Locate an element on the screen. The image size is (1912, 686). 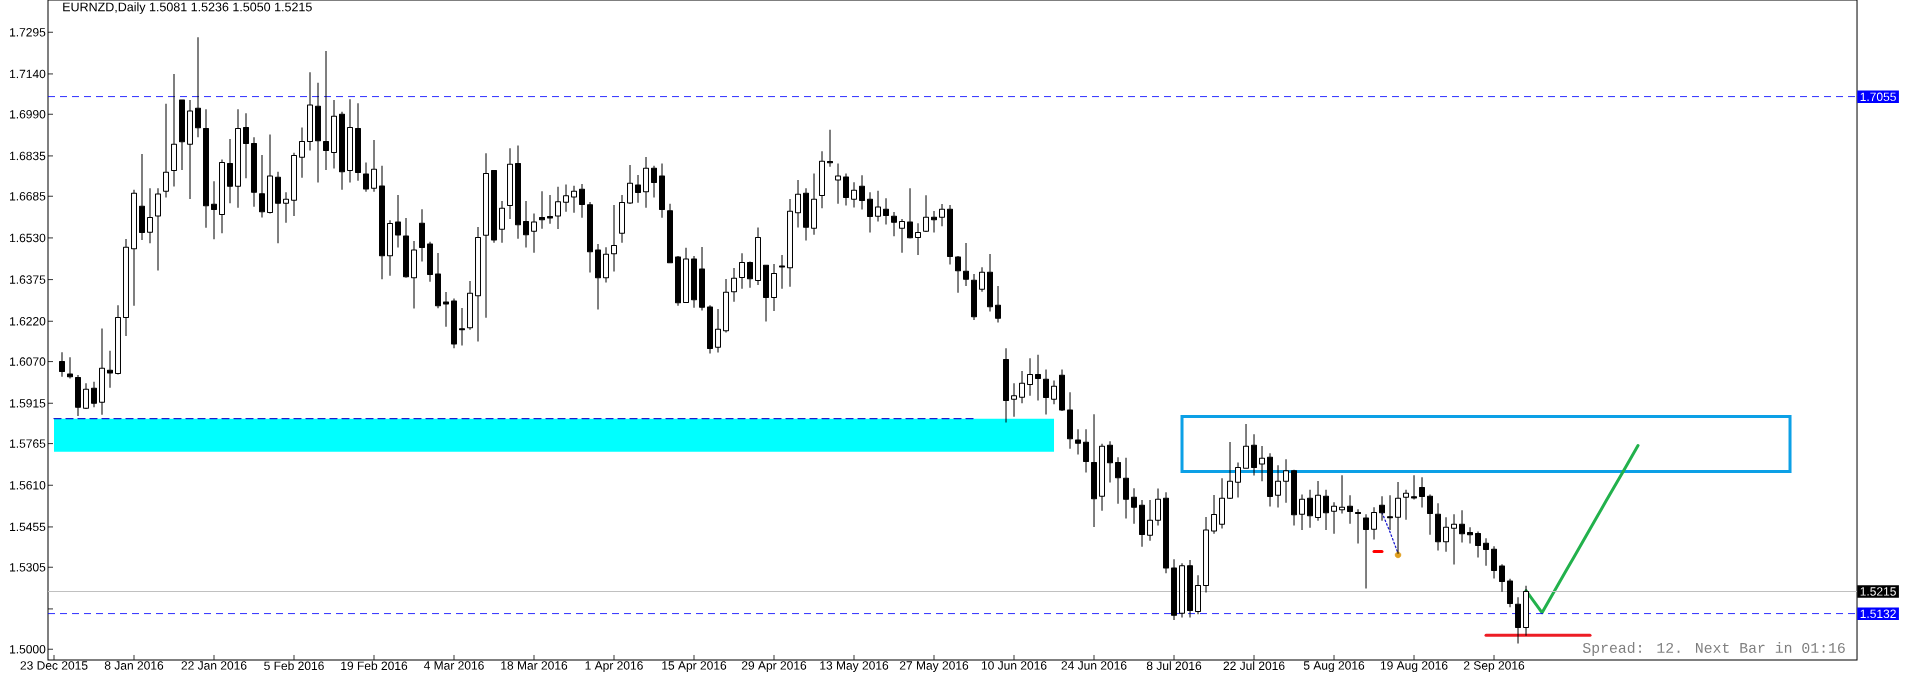
x-tick-label: 19 Feb 2016 is located at coordinates (374, 665).